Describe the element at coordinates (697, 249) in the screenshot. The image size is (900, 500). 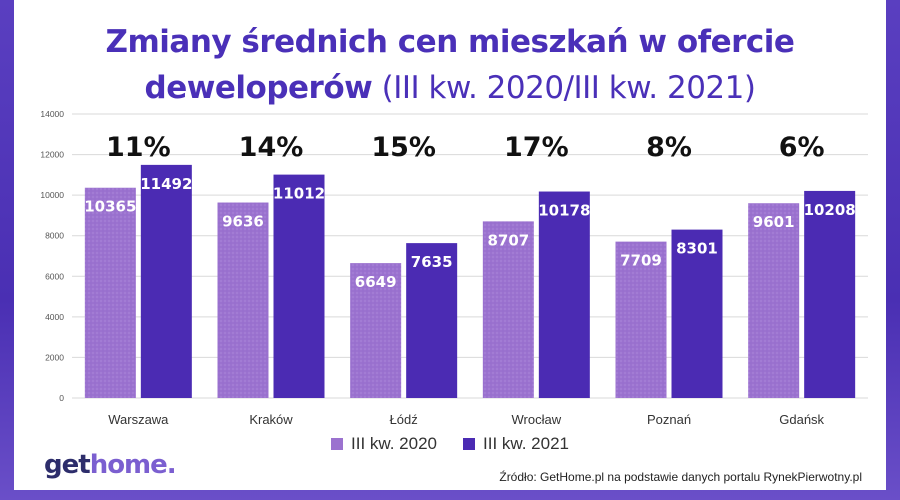
I see `bar-value-label: 8301` at that location.